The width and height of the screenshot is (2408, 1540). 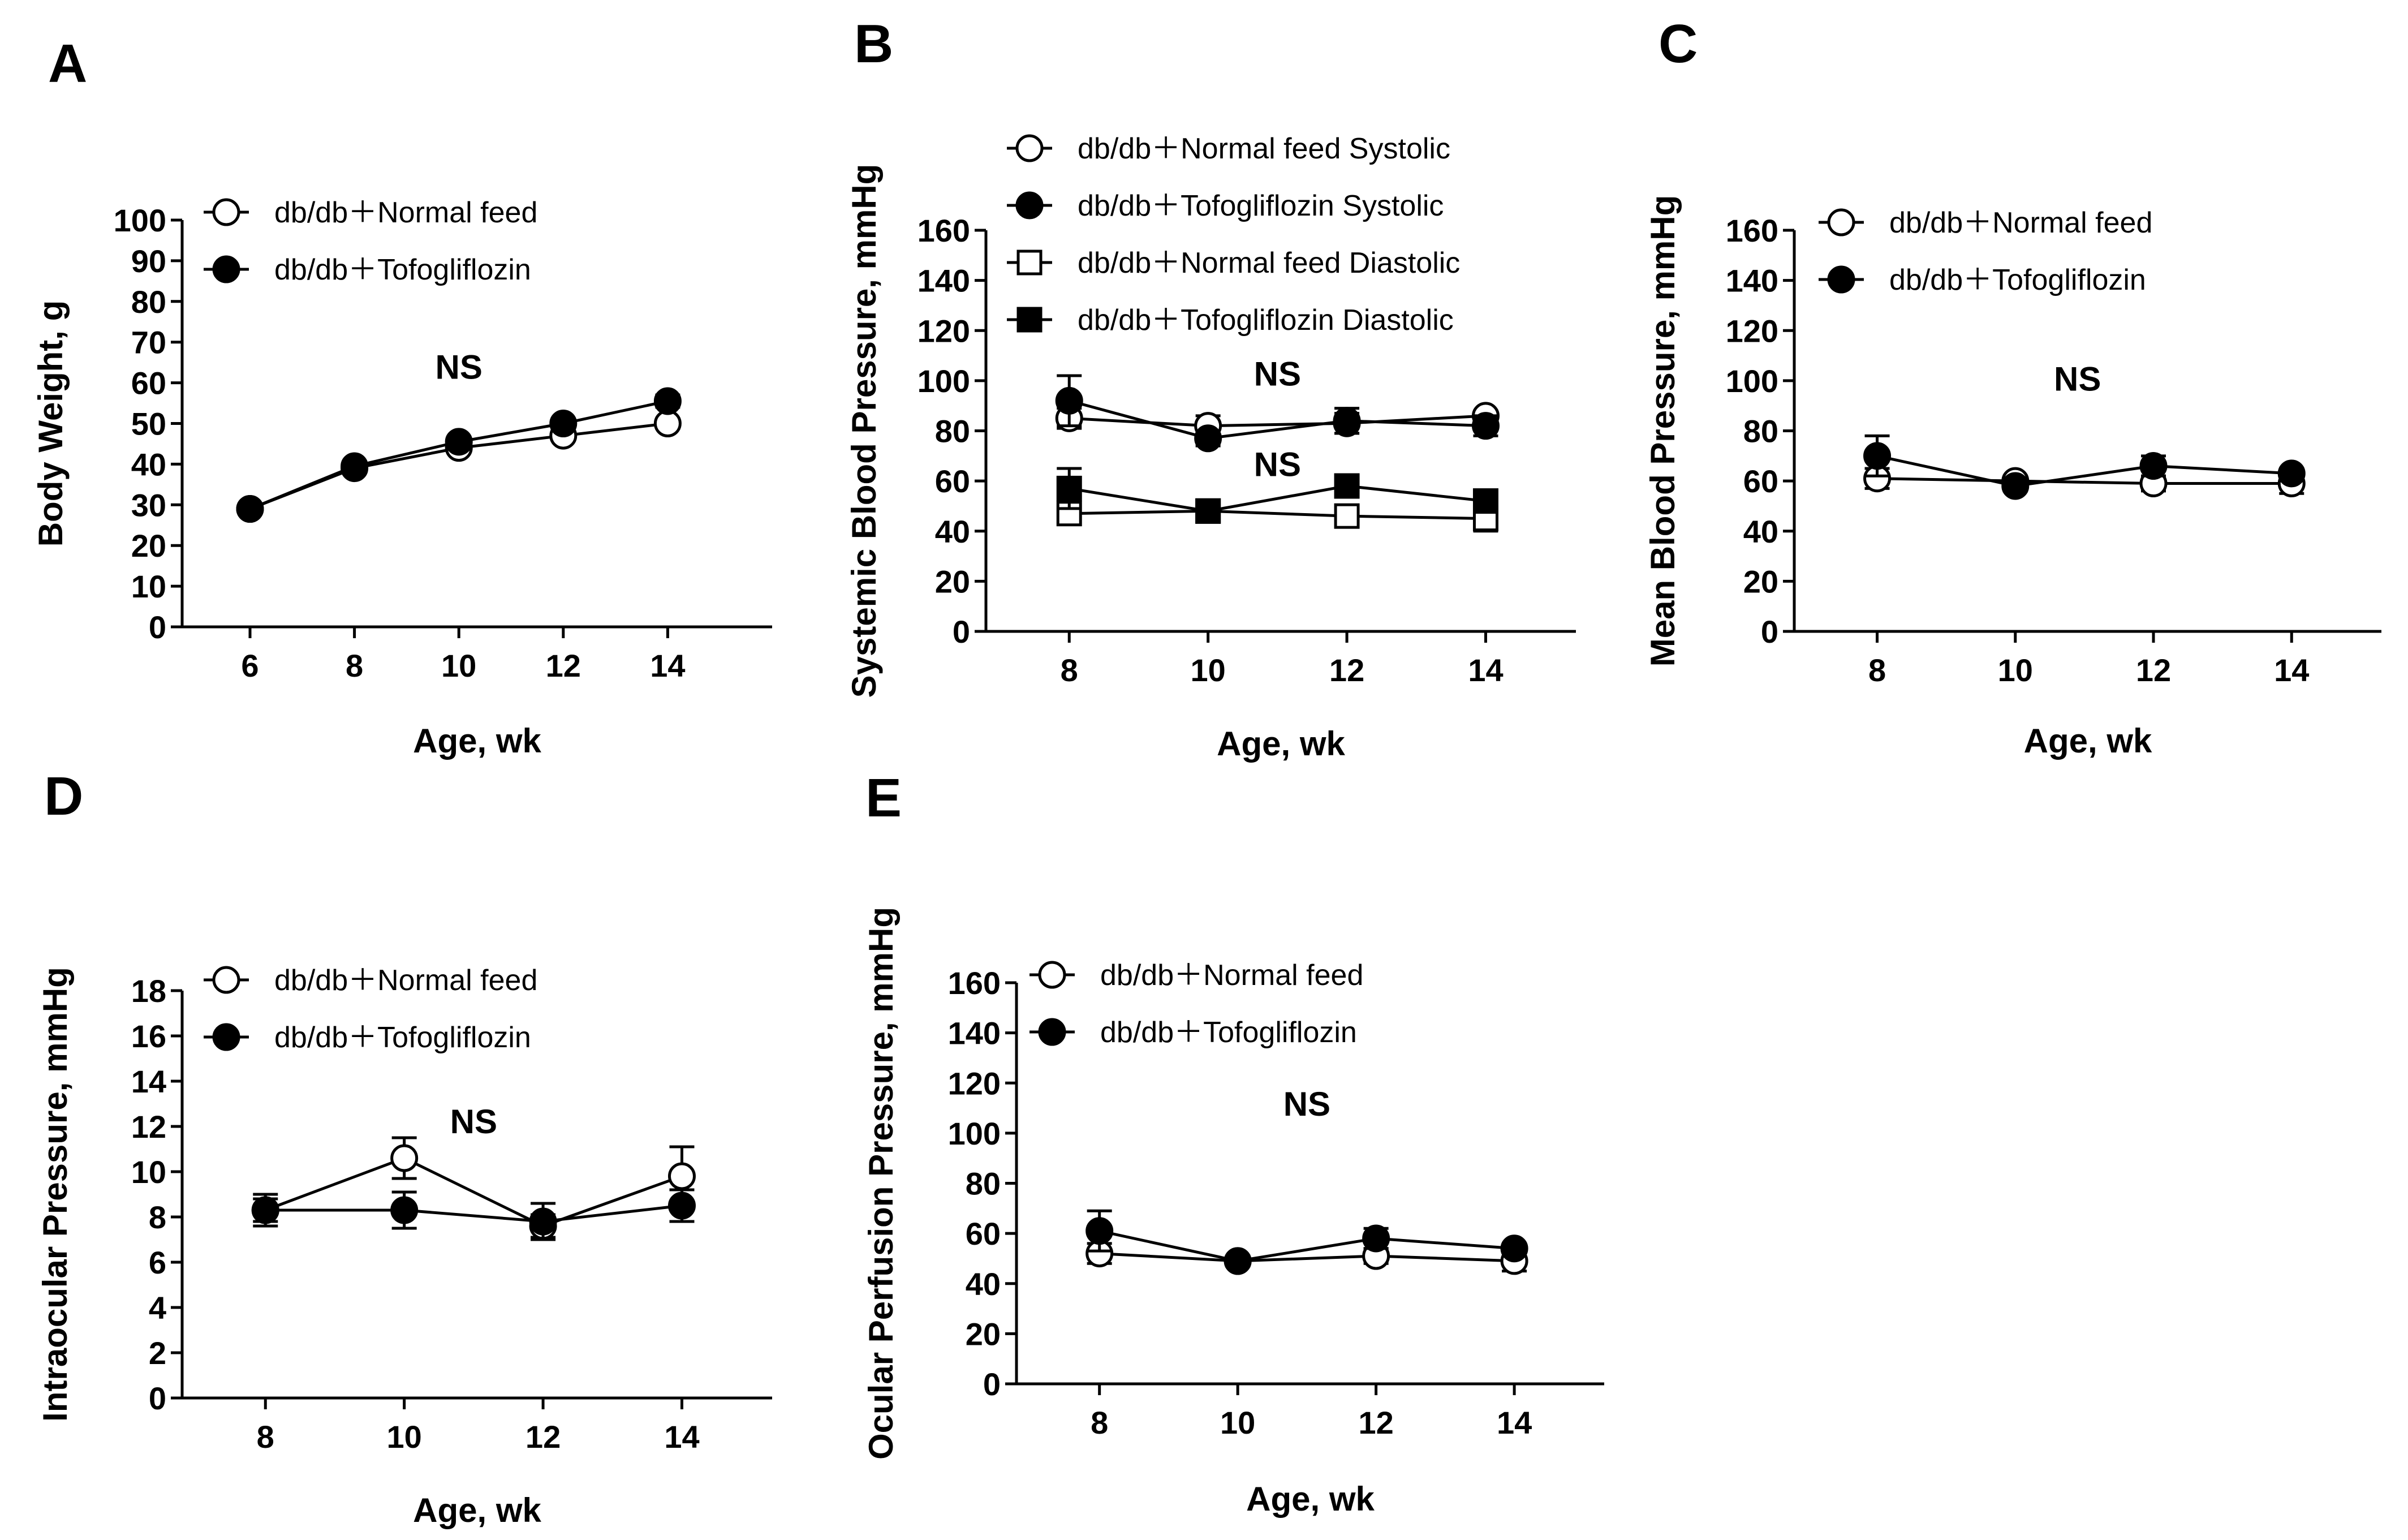 I want to click on y-tick-label: 6, so click(x=157, y=1262).